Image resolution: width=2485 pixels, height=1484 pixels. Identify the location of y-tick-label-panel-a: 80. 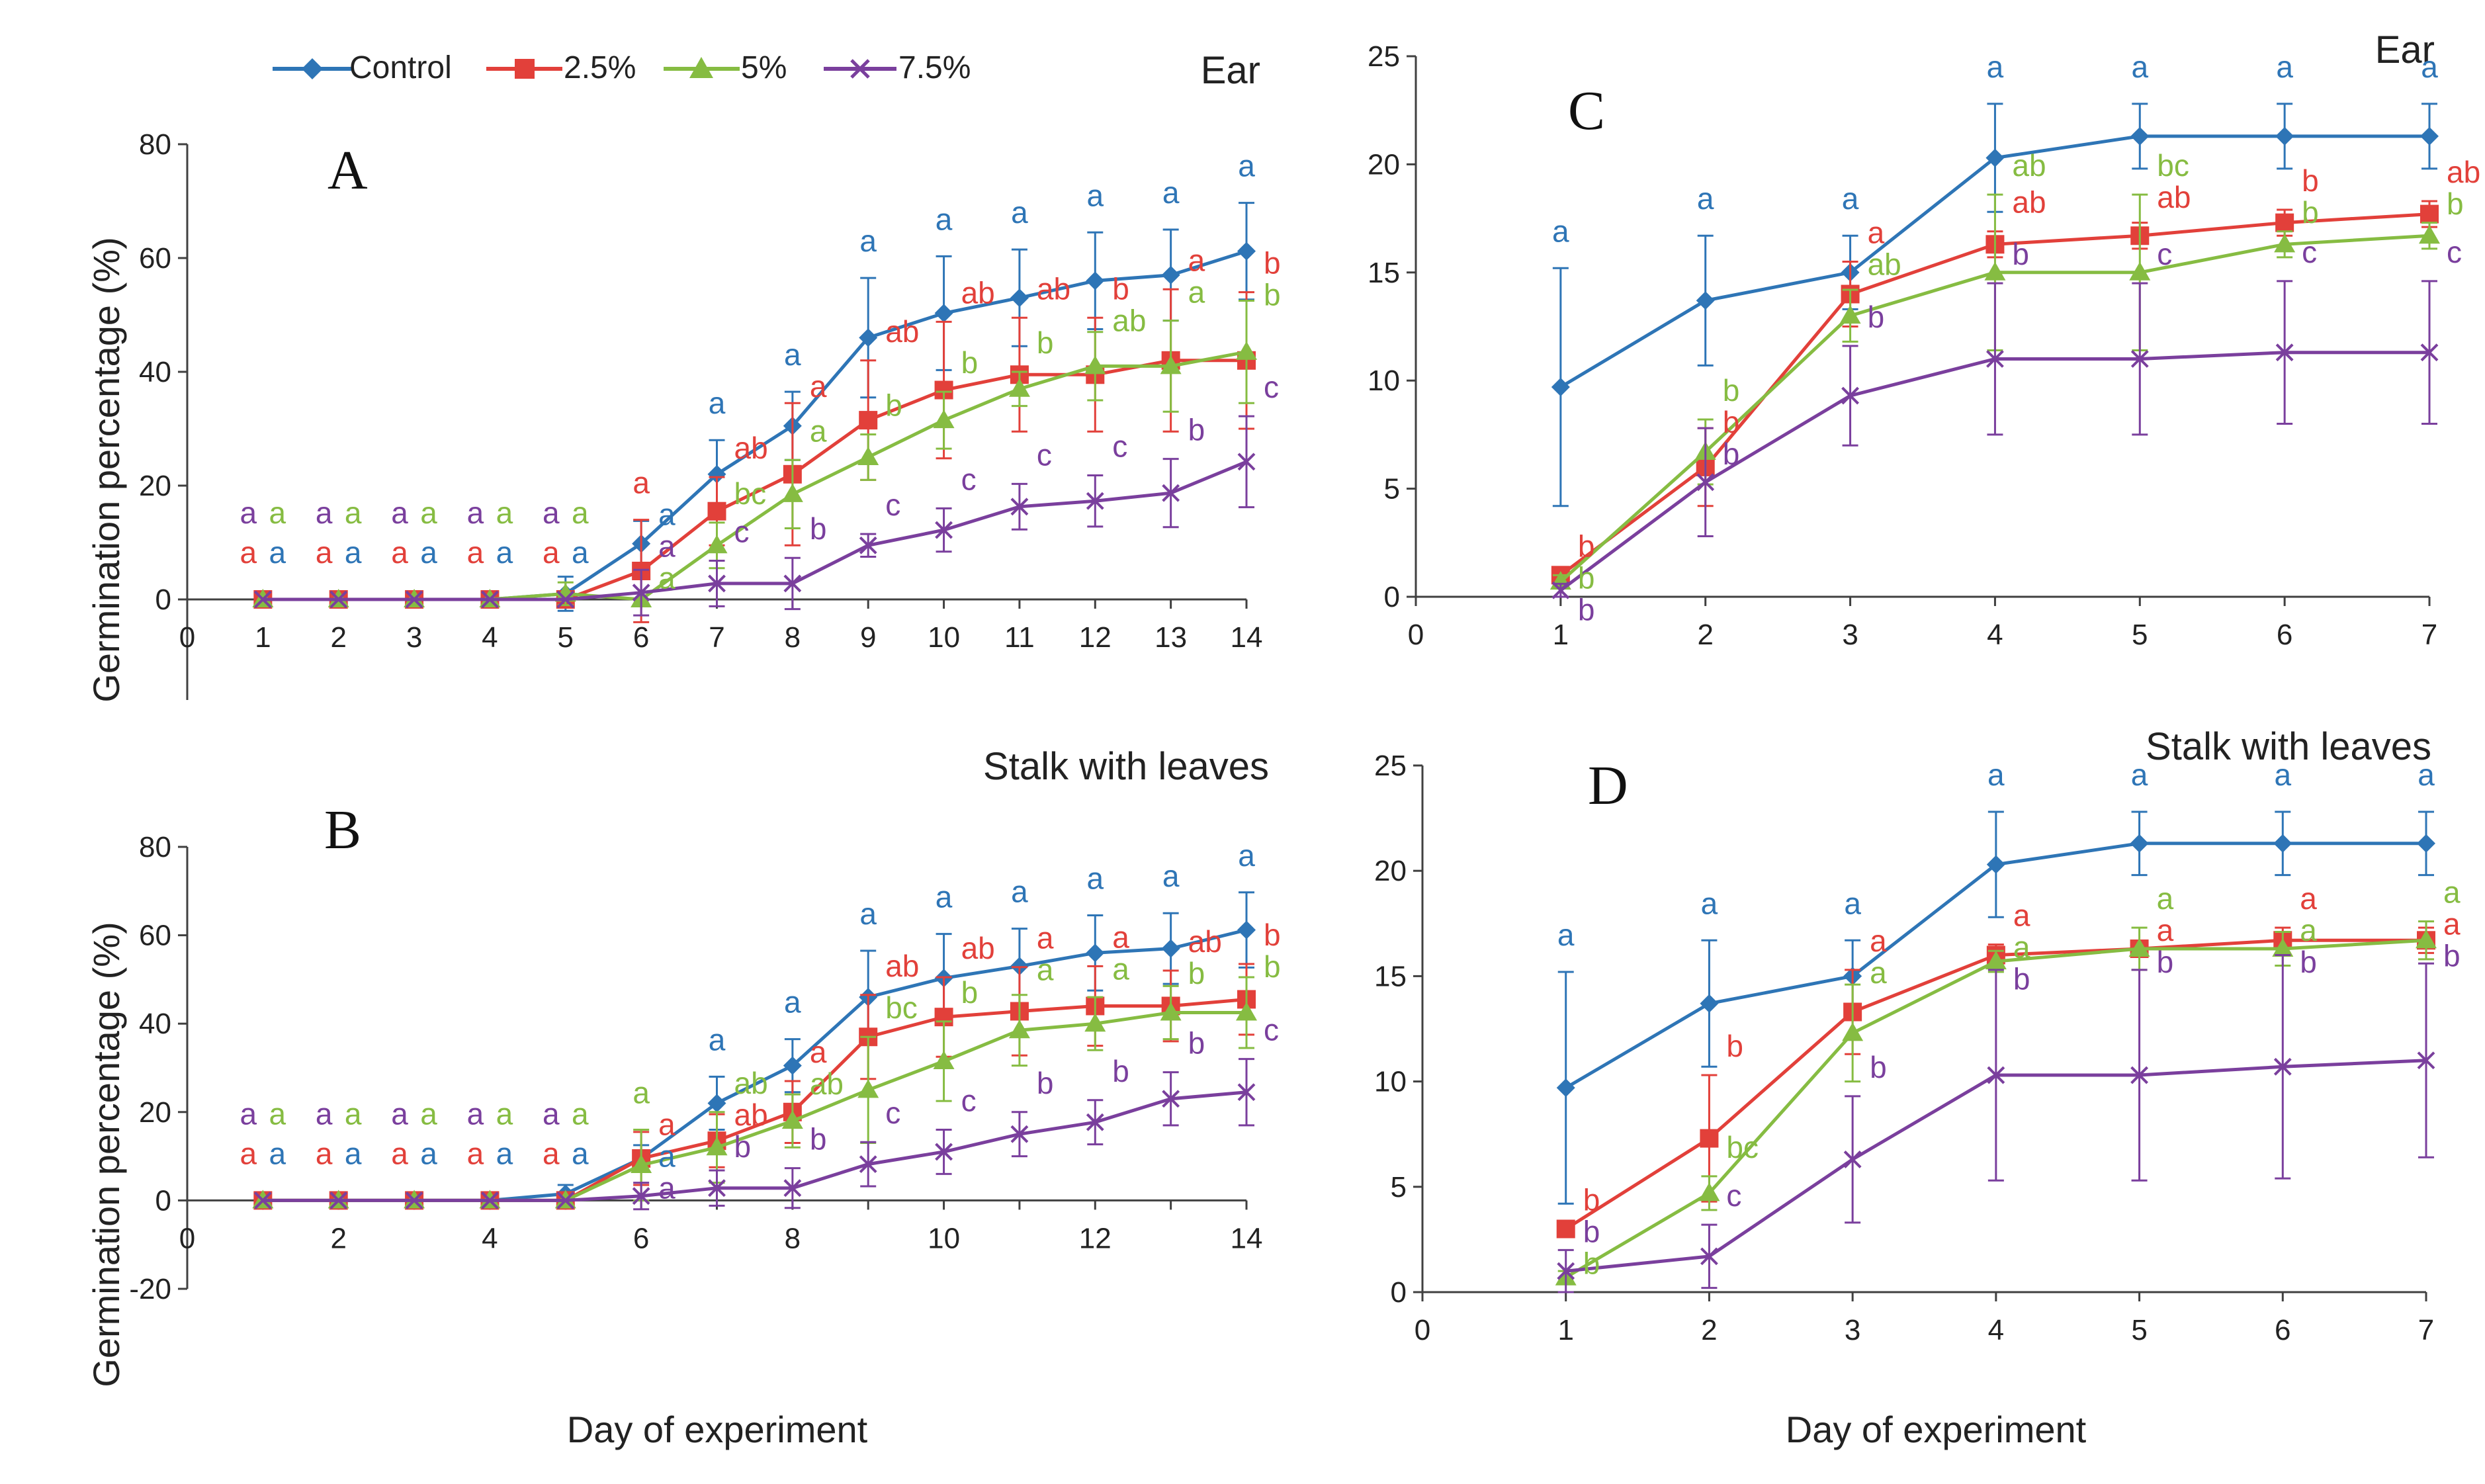
(155, 144).